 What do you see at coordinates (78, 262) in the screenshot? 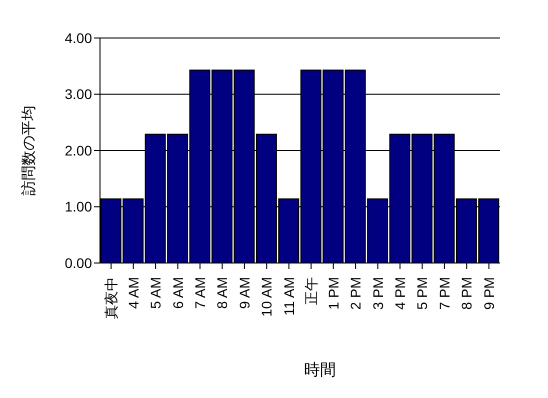
I see `y-tick-label: 0.00` at bounding box center [78, 262].